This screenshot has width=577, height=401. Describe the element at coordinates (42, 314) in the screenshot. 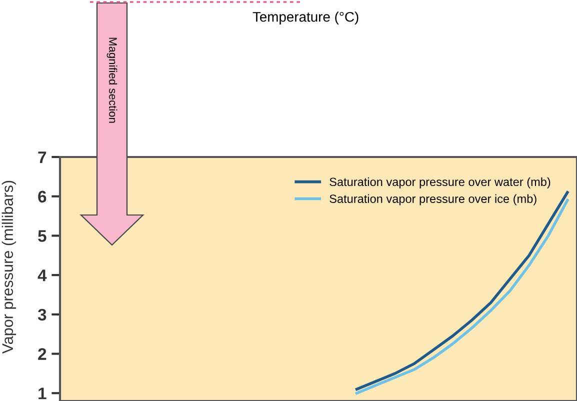

I see `y-tick-label: 3` at that location.